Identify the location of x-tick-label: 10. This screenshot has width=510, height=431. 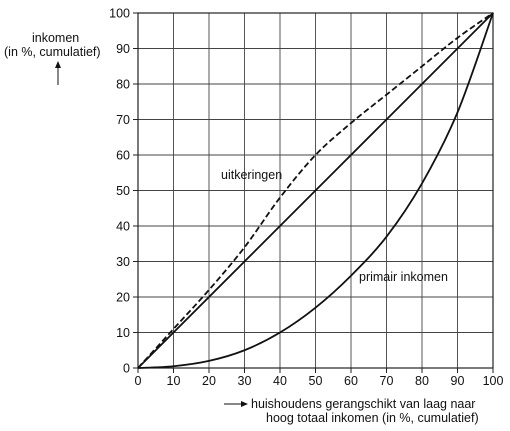
(174, 381).